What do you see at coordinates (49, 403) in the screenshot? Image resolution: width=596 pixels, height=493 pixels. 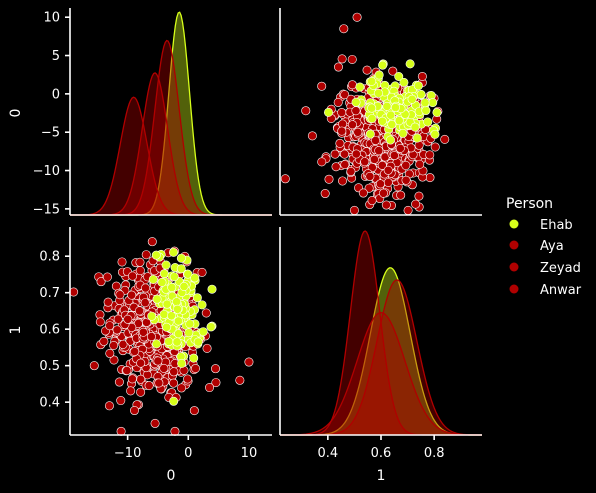 I see `y-tick-label: 0.4` at bounding box center [49, 403].